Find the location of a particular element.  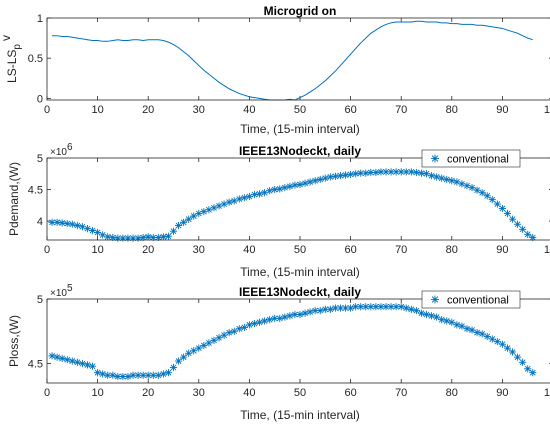

panel-2-legend-label: conventional is located at coordinates (478, 160).